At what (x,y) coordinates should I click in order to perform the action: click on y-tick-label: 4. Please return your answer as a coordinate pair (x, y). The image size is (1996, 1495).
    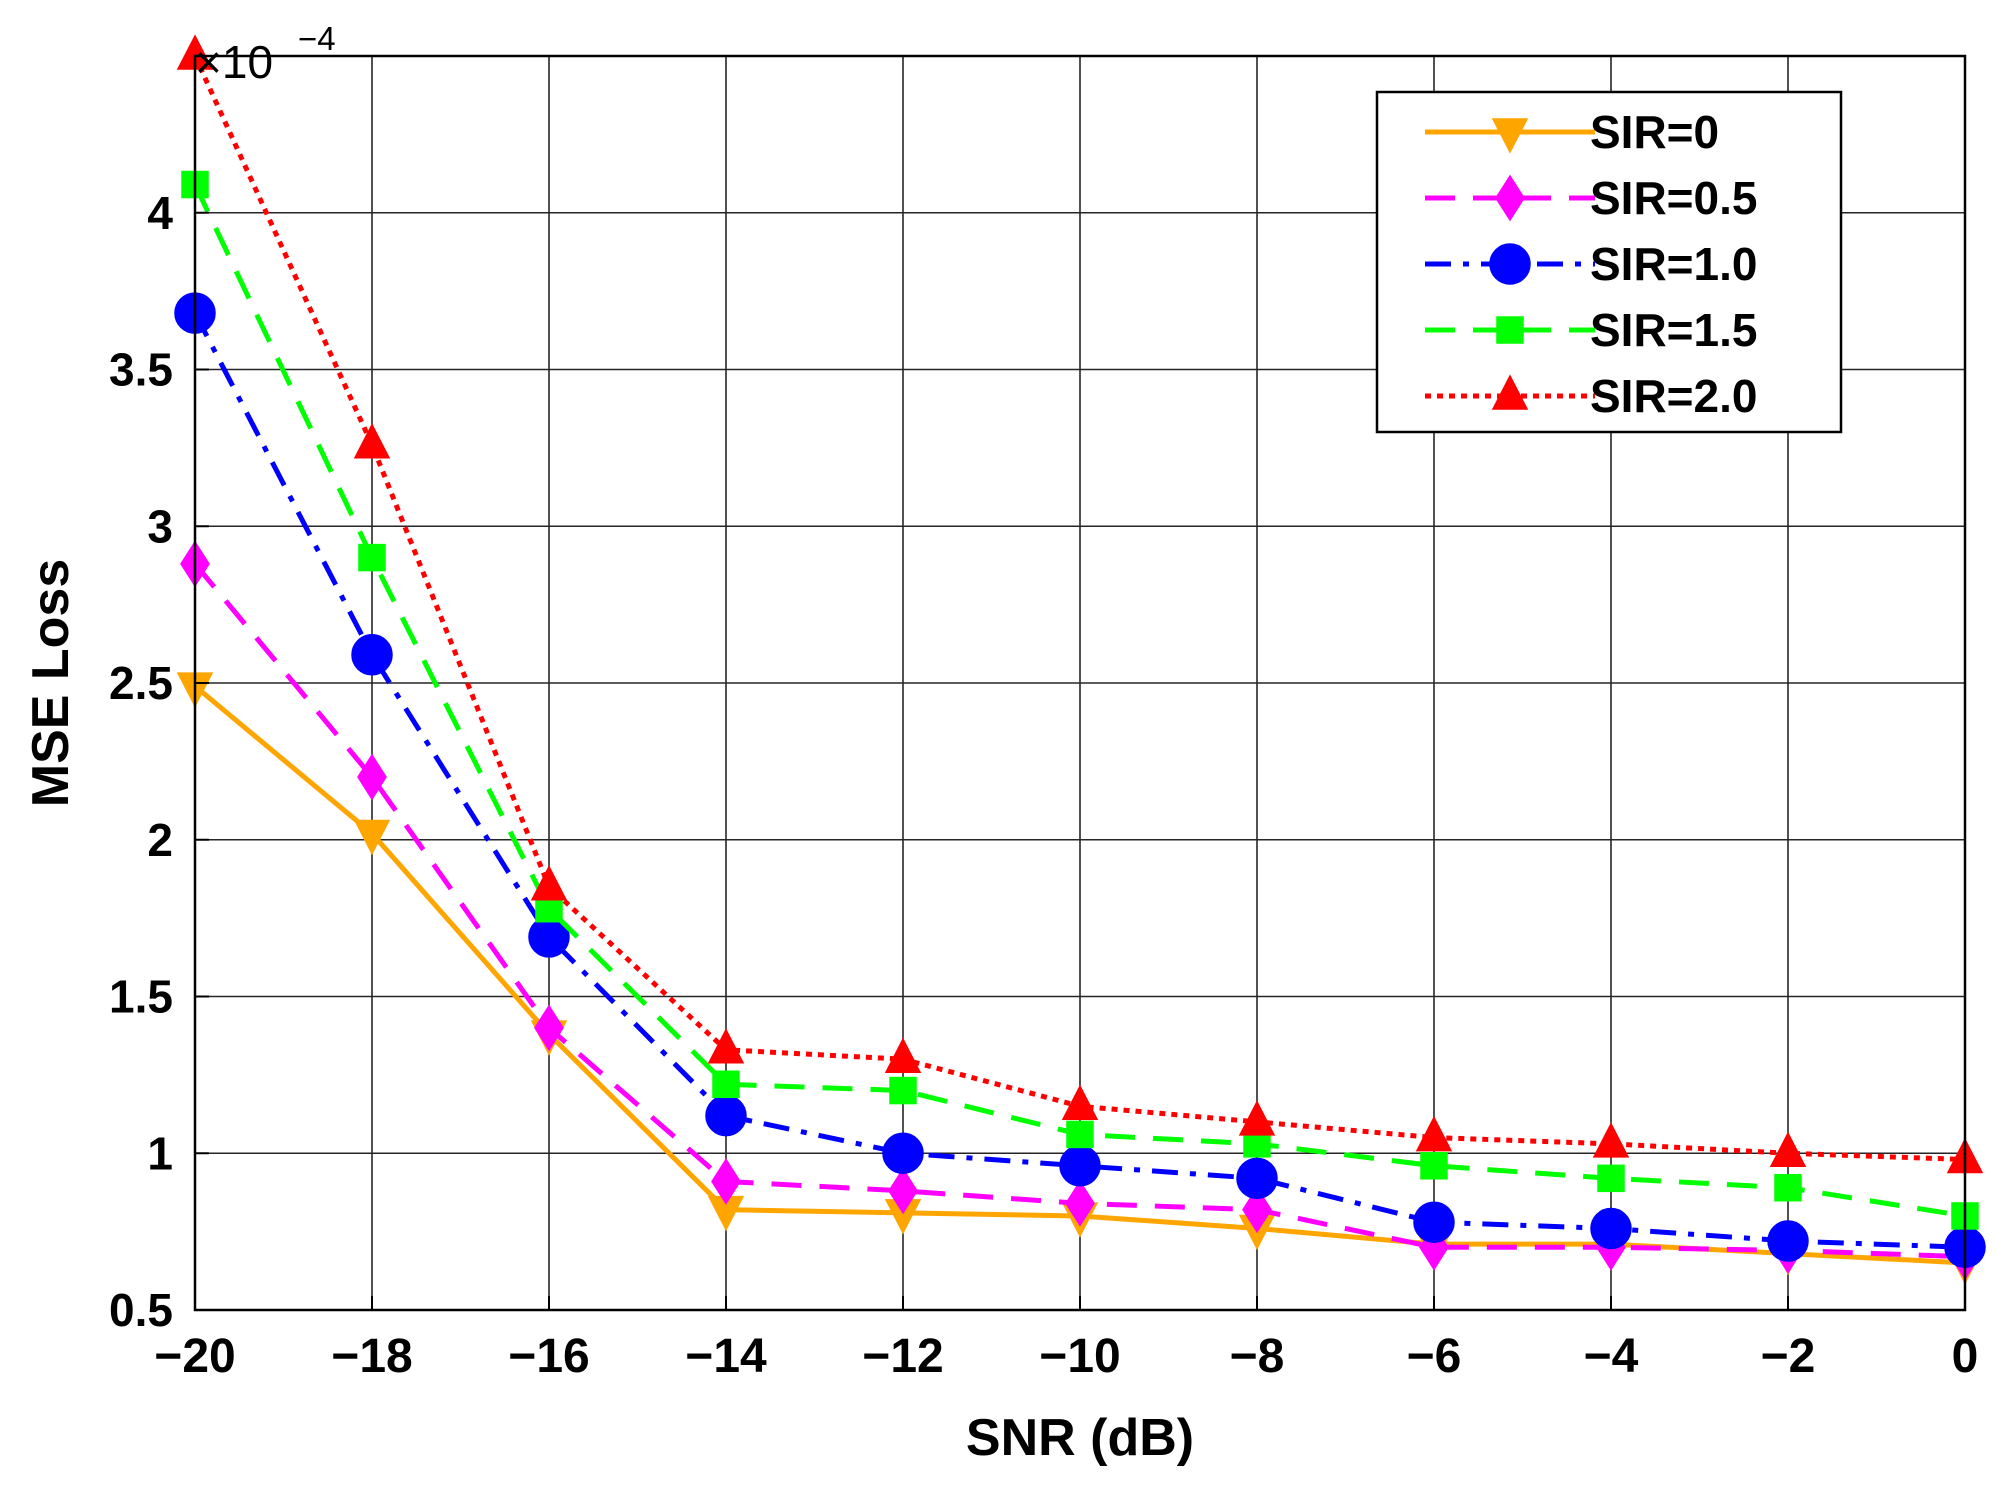
    Looking at the image, I should click on (160, 213).